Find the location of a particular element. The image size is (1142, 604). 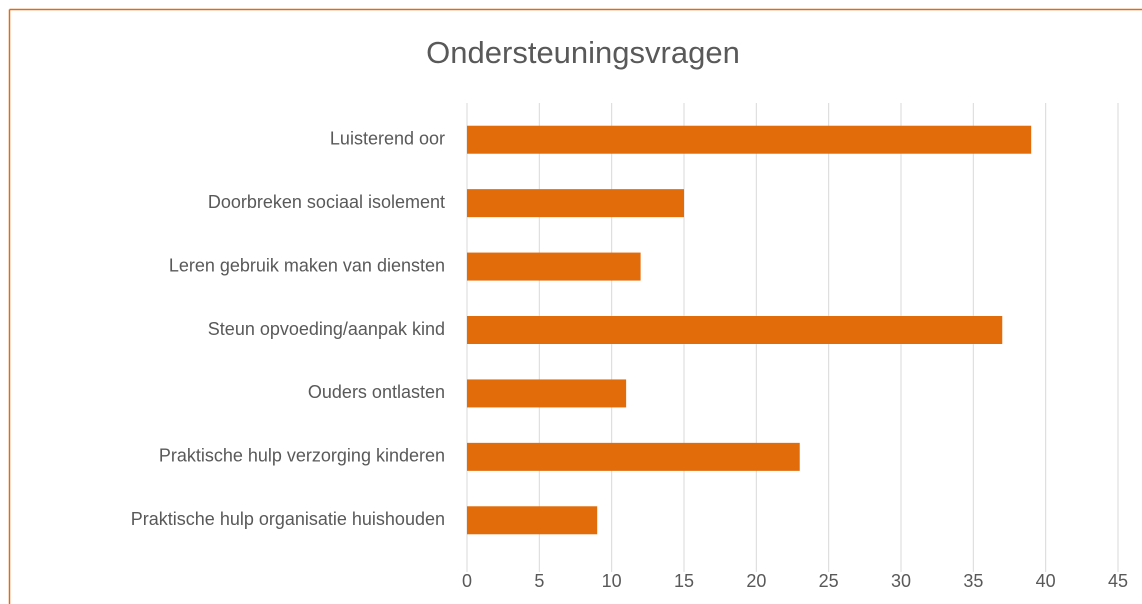

y-tick-label: Doorbreken sociaal isolement is located at coordinates (326, 202).